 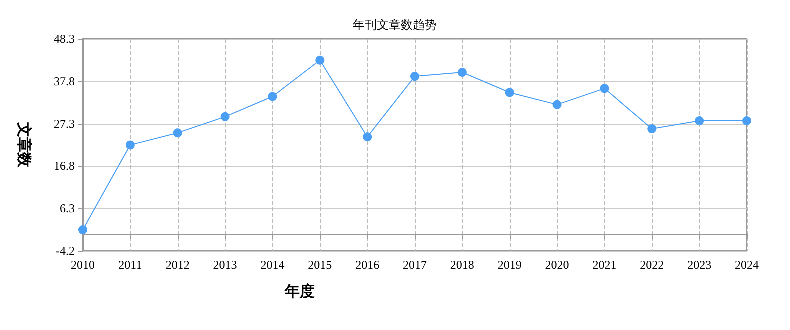 What do you see at coordinates (320, 265) in the screenshot?
I see `x-tick-label: 2015` at bounding box center [320, 265].